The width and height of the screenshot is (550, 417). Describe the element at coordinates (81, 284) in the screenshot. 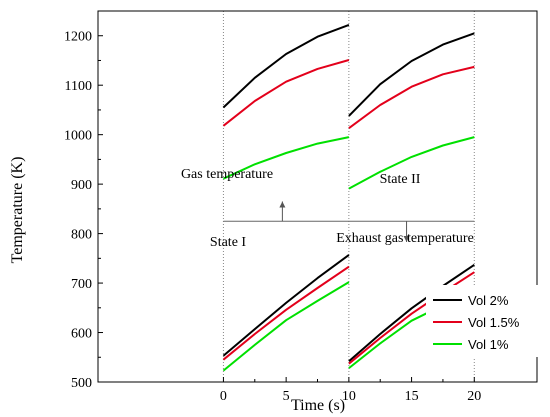

I see `y-tick-label-700: 700` at that location.